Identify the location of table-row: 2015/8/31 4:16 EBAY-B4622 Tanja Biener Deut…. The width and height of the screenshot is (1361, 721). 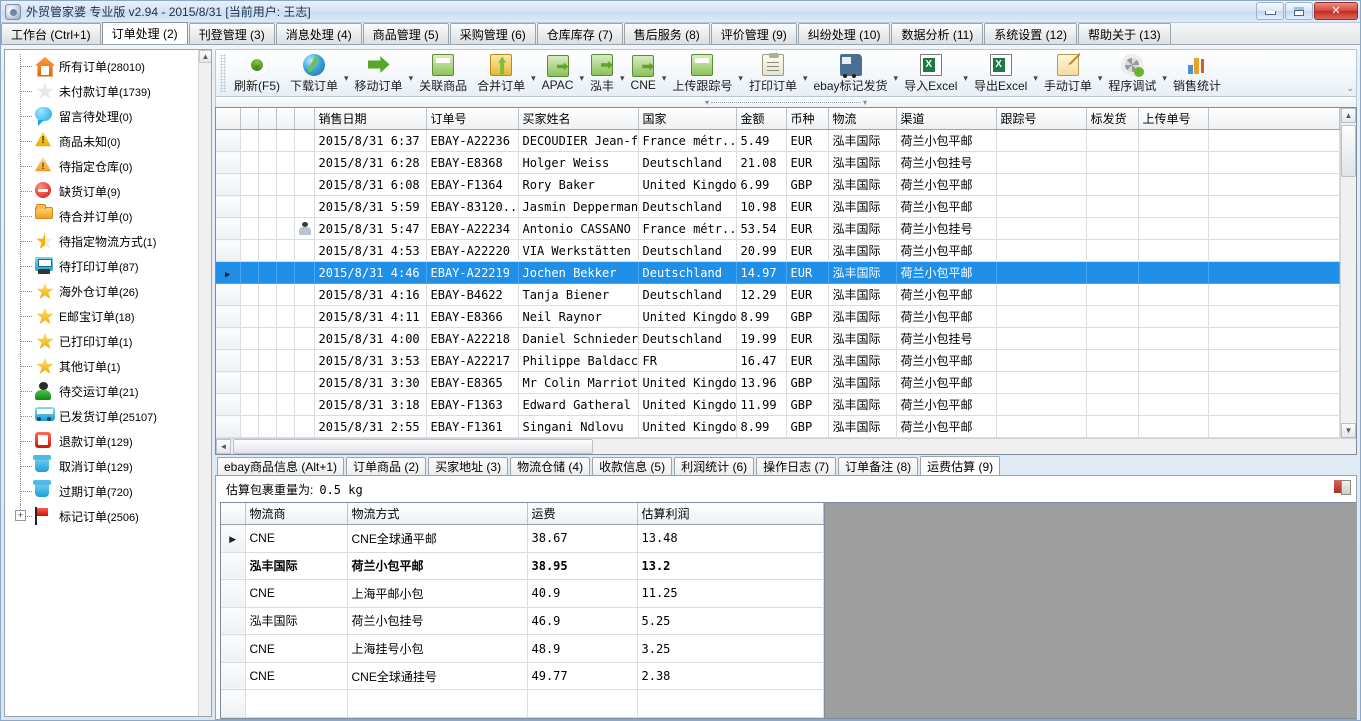
(778, 294).